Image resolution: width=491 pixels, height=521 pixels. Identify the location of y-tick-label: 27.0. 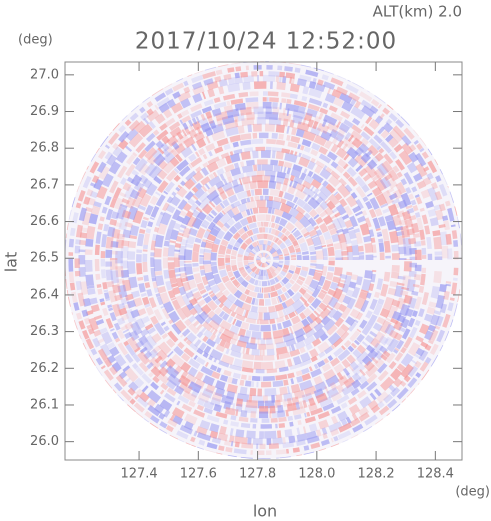
(44, 74).